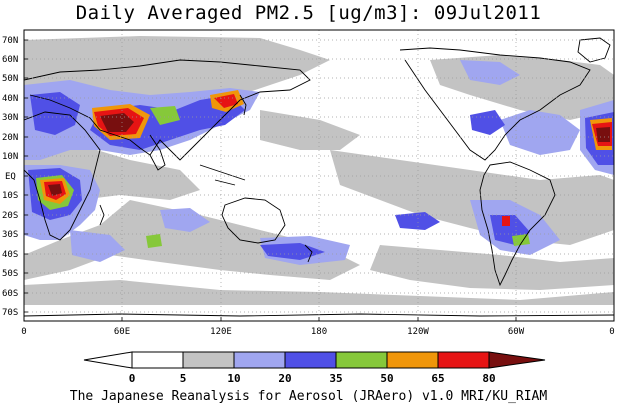 This screenshot has height=410, width=617. What do you see at coordinates (108, 360) in the screenshot?
I see `colorbar-segment-lt0` at bounding box center [108, 360].